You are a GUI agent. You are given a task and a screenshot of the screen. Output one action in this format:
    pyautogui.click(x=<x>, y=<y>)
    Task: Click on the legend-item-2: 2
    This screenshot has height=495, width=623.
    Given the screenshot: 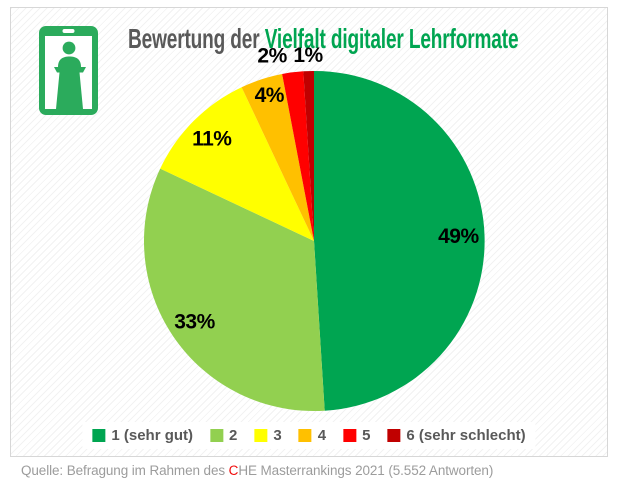 What is the action you would take?
    pyautogui.click(x=223, y=435)
    